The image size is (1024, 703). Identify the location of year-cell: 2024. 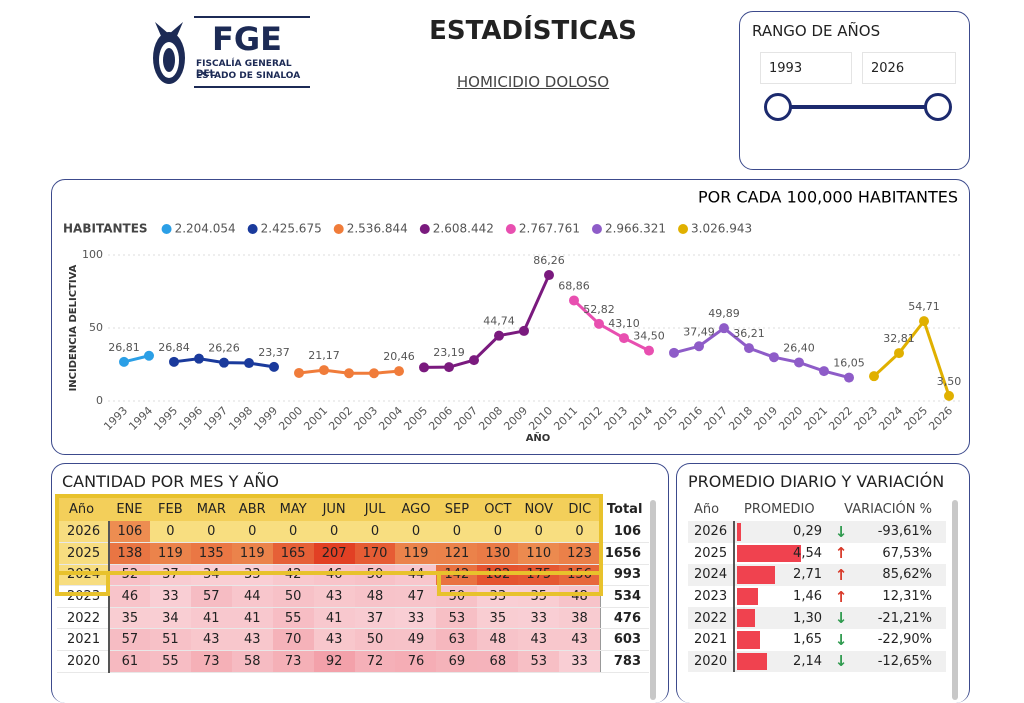
(83, 575).